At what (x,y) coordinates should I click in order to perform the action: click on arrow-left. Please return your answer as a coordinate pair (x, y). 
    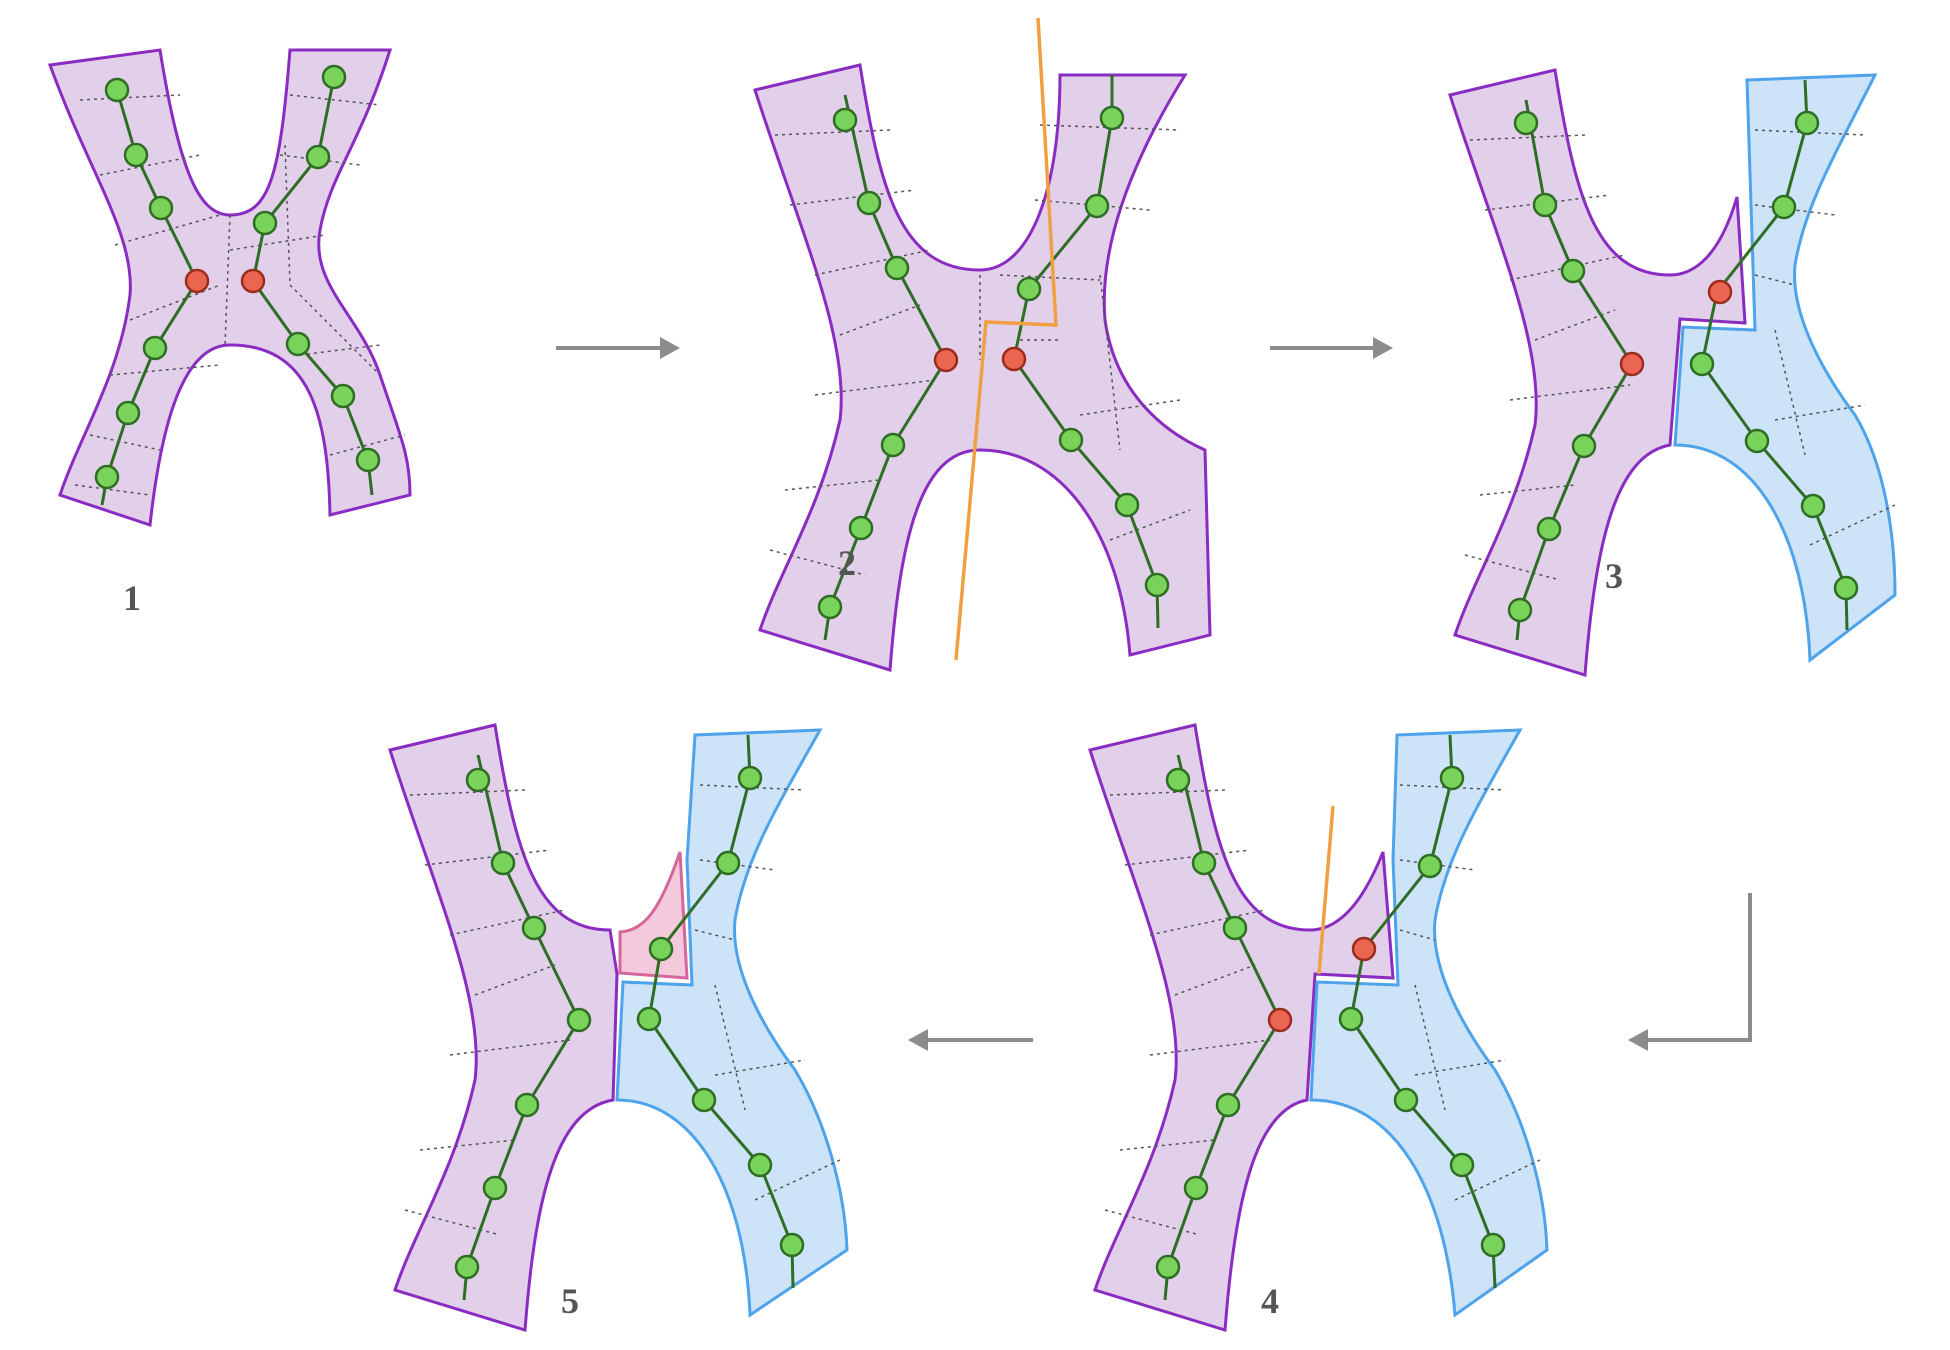
    Looking at the image, I should click on (970, 1040).